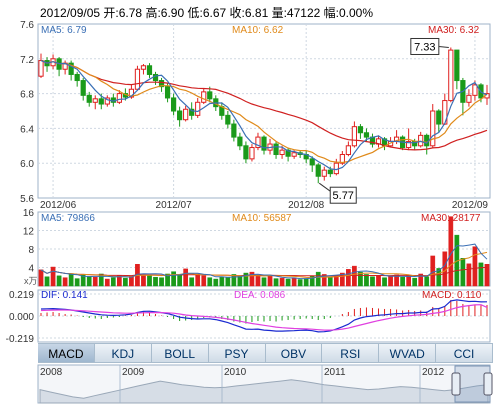 Image resolution: width=493 pixels, height=404 pixels. I want to click on tab-boll: BOLL, so click(180, 353).